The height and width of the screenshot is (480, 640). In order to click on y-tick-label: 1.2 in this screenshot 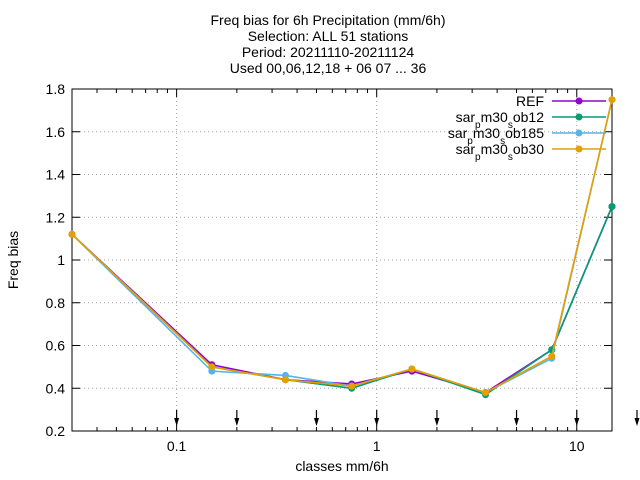, I will do `click(56, 217)`.